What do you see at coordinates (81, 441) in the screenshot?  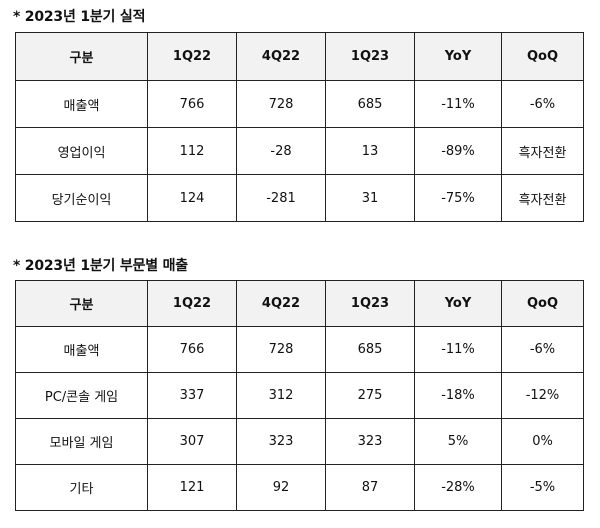 I see `row-label: 모바일 게임` at bounding box center [81, 441].